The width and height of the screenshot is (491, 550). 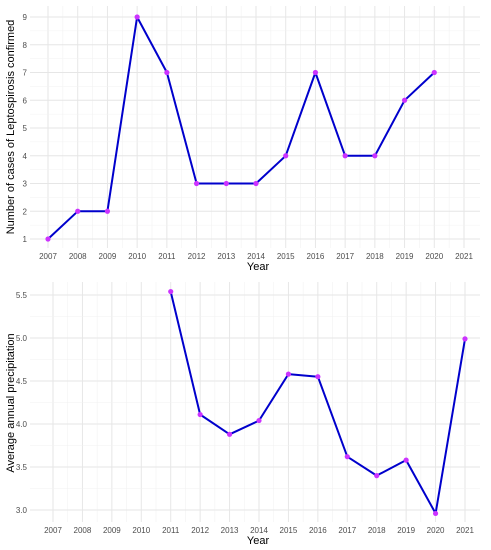 I want to click on precip-x-tick-label: 2018, so click(x=377, y=530).